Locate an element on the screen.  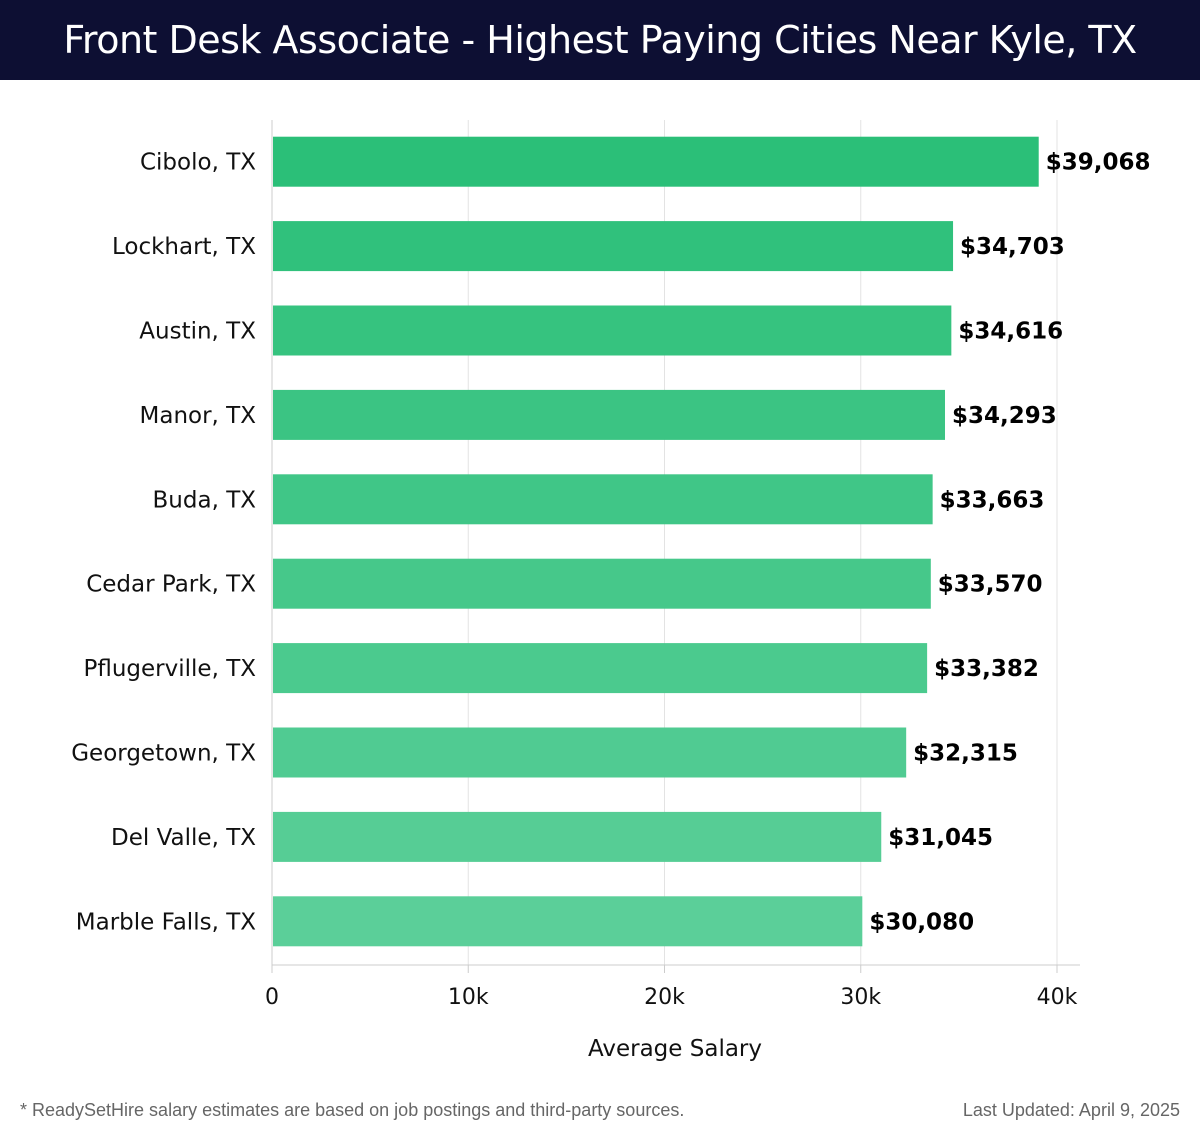
data-label: $34,293 is located at coordinates (1004, 416).